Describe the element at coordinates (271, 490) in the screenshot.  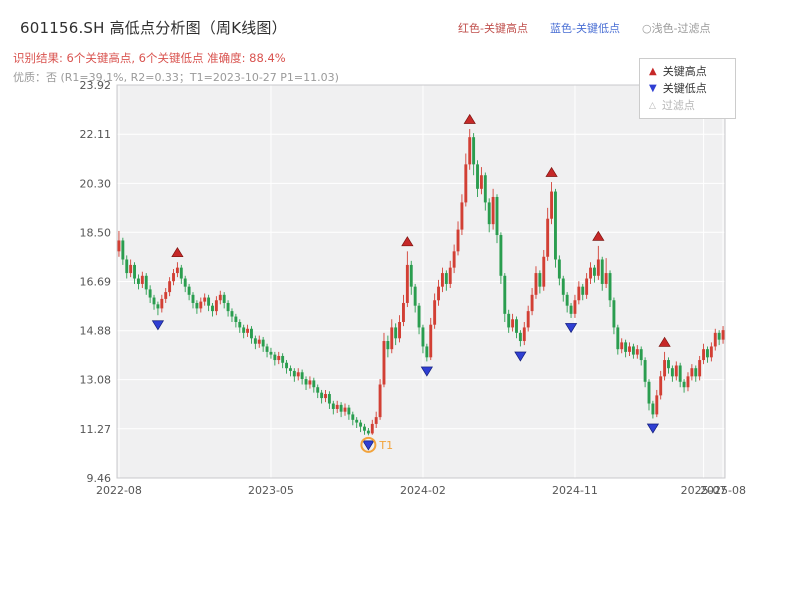
I see `x-tick-label: 2023-05` at that location.